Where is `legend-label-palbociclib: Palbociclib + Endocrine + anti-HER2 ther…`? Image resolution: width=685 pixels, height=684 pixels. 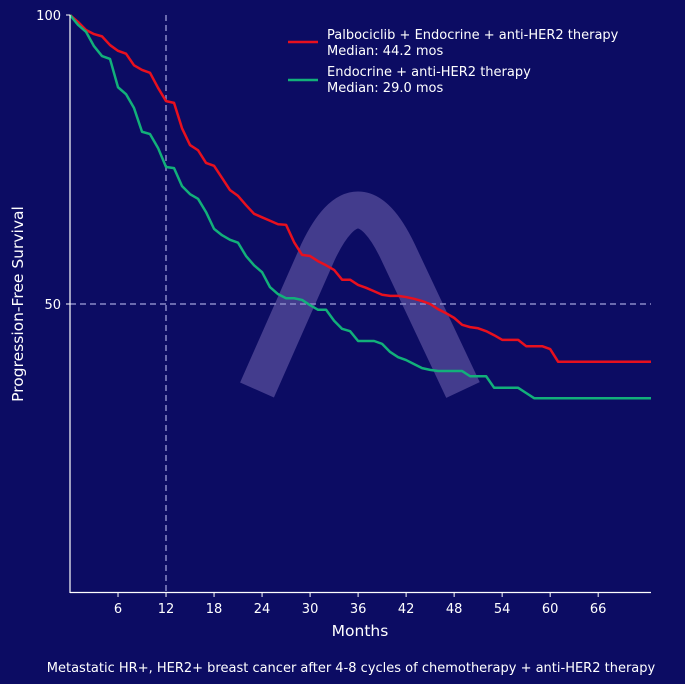 legend-label-palbociclib: Palbociclib + Endocrine + anti-HER2 ther… is located at coordinates (473, 35).